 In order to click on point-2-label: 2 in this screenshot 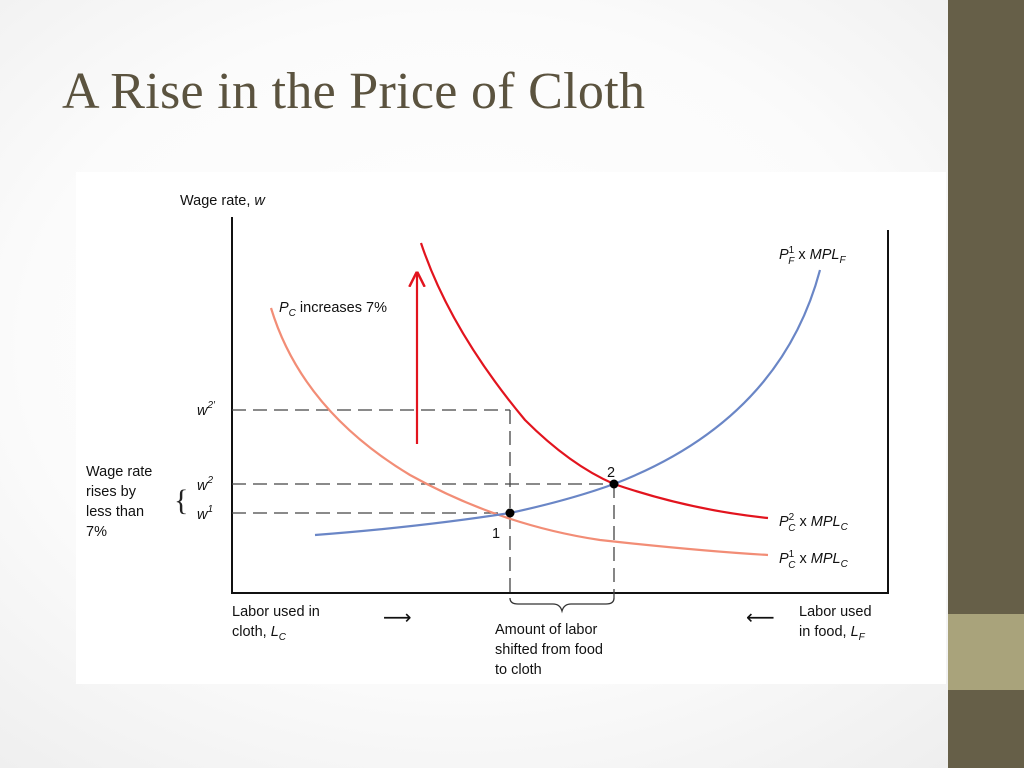, I will do `click(611, 473)`.